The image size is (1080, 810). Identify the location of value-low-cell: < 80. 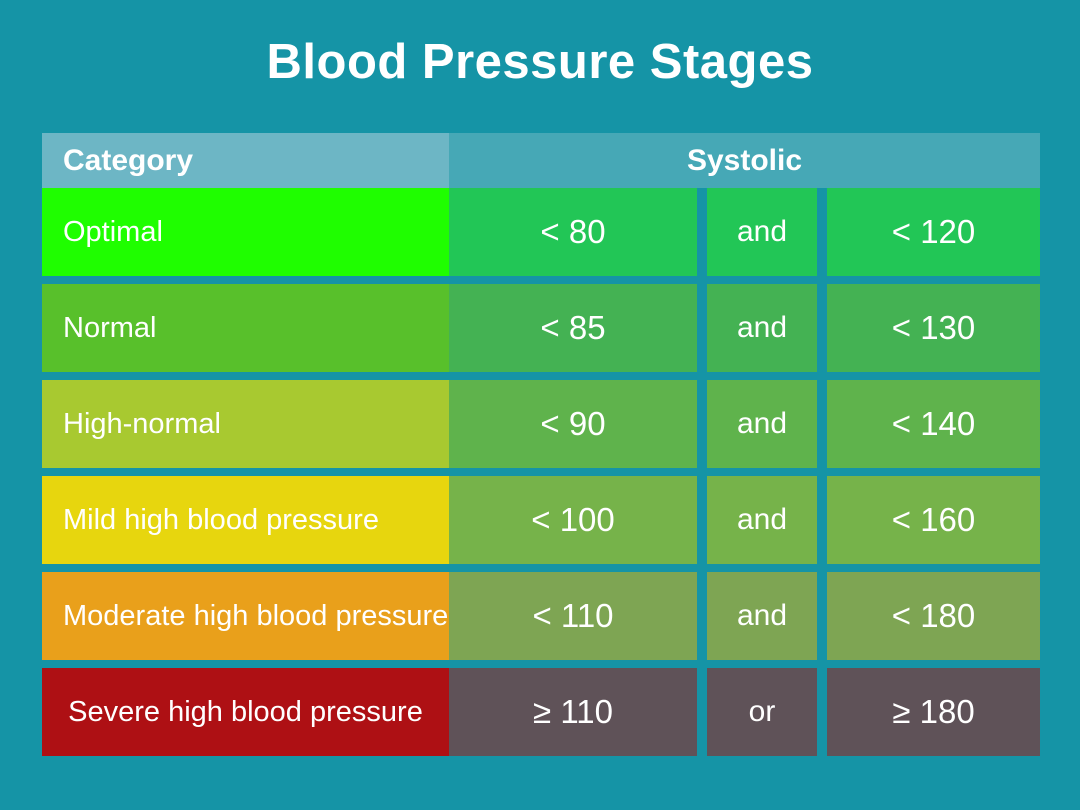
(573, 232).